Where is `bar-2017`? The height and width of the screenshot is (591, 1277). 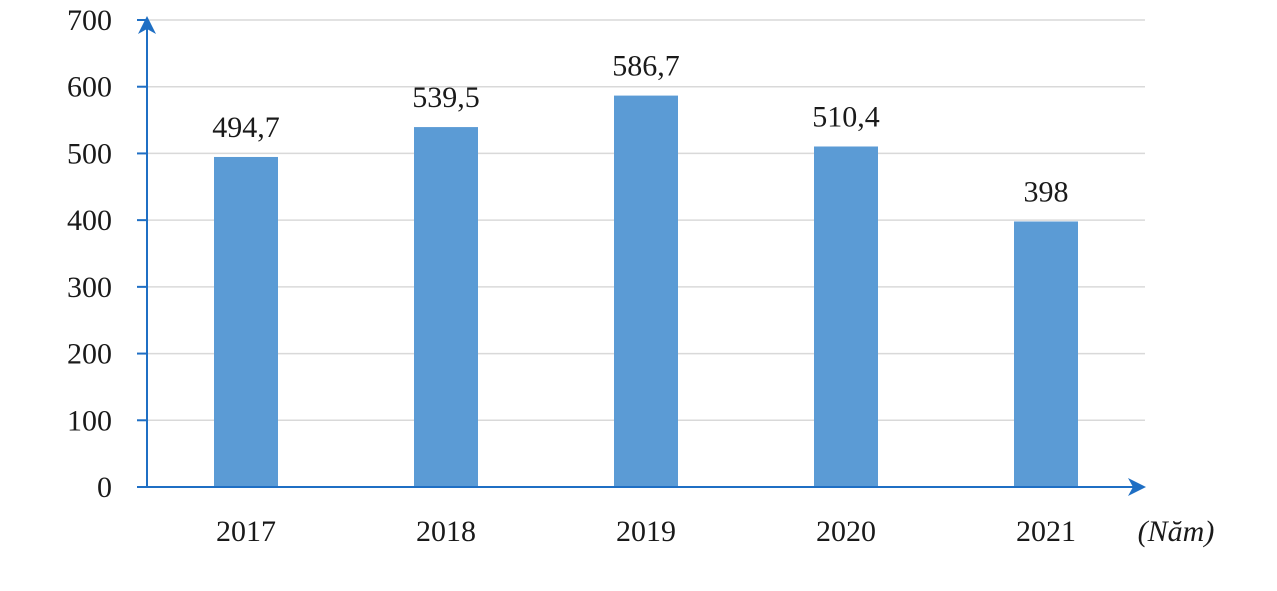 bar-2017 is located at coordinates (246, 322).